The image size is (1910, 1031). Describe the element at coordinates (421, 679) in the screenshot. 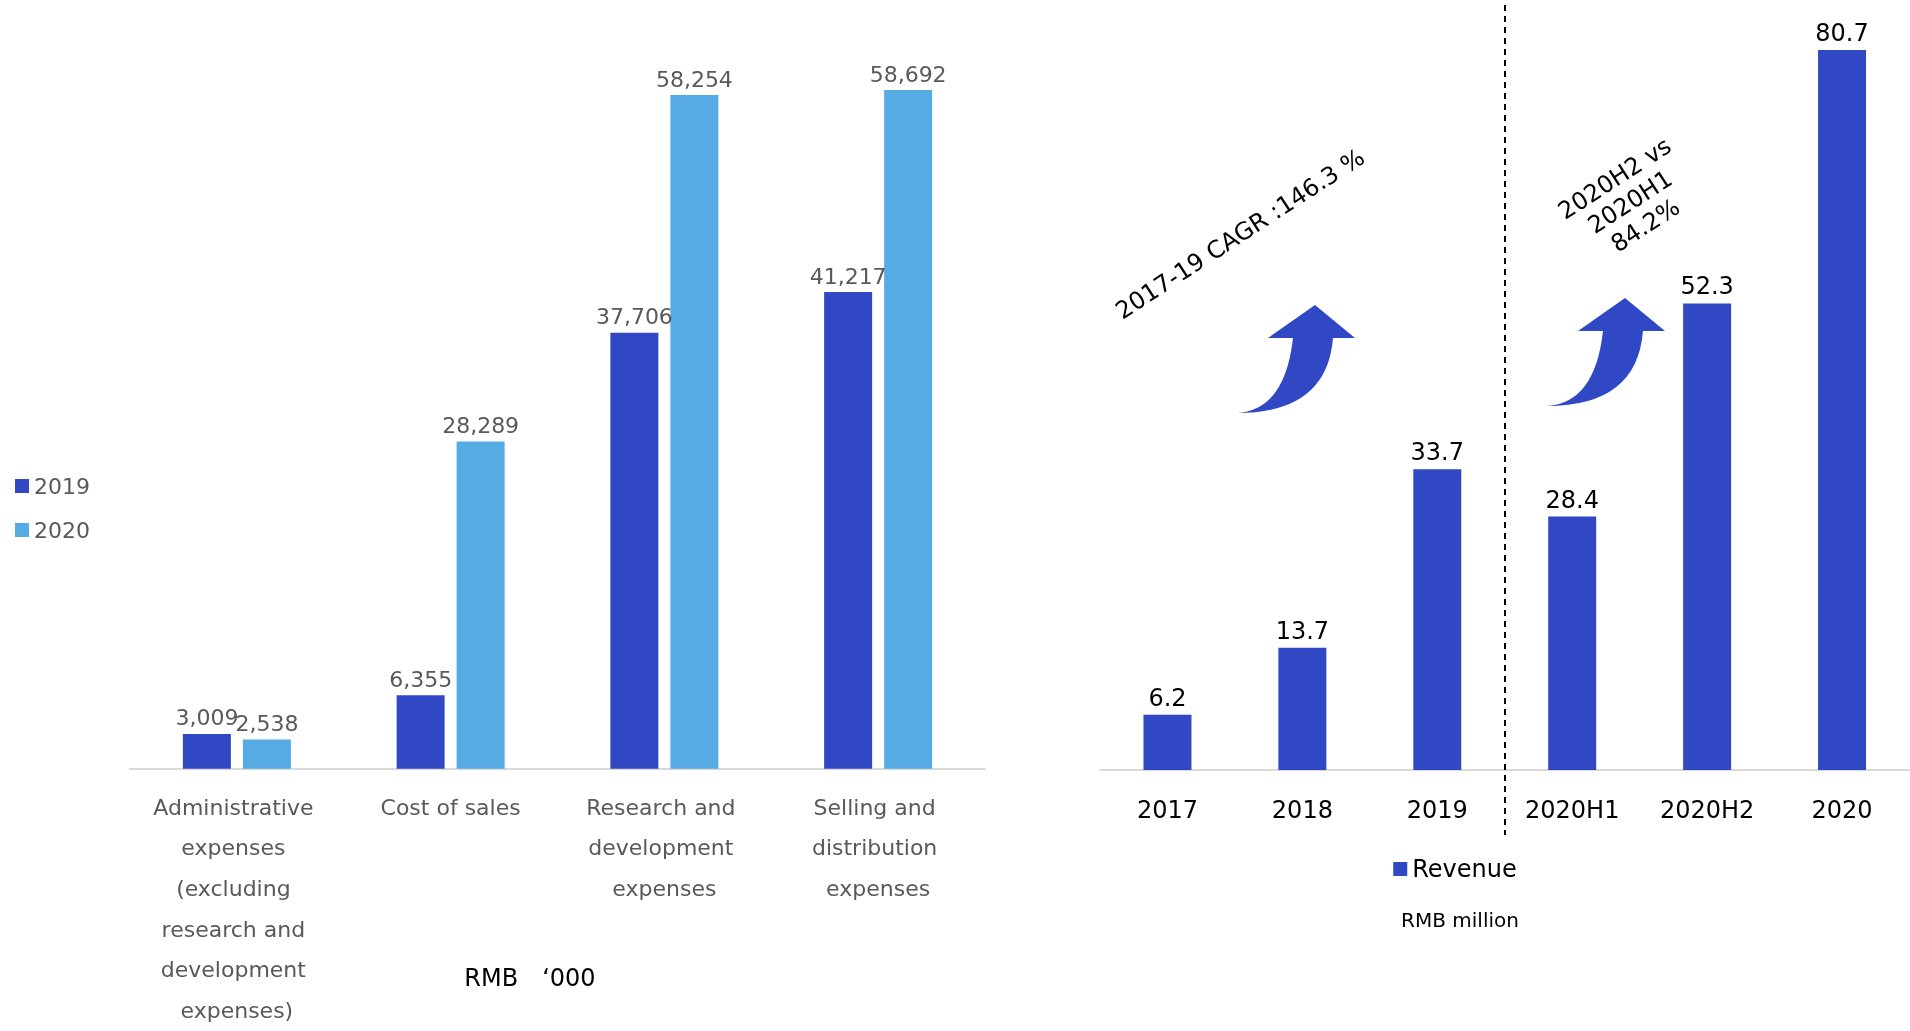

I see `data-label: 6,355` at that location.